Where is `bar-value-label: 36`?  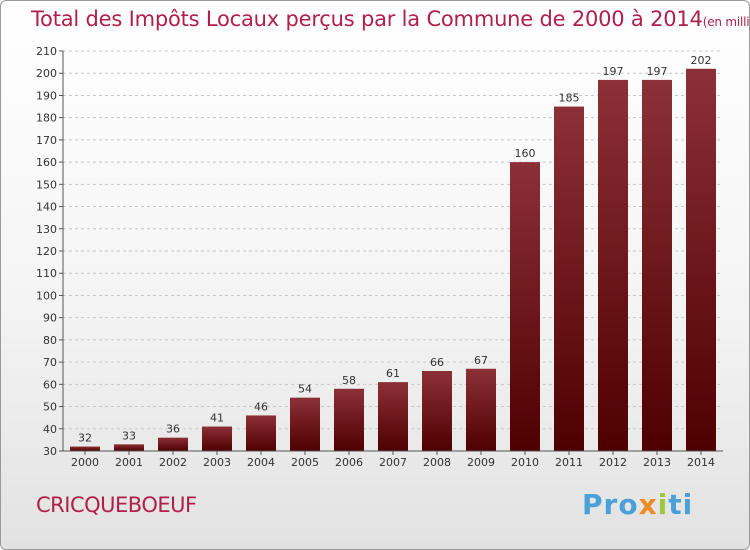
bar-value-label: 36 is located at coordinates (173, 429).